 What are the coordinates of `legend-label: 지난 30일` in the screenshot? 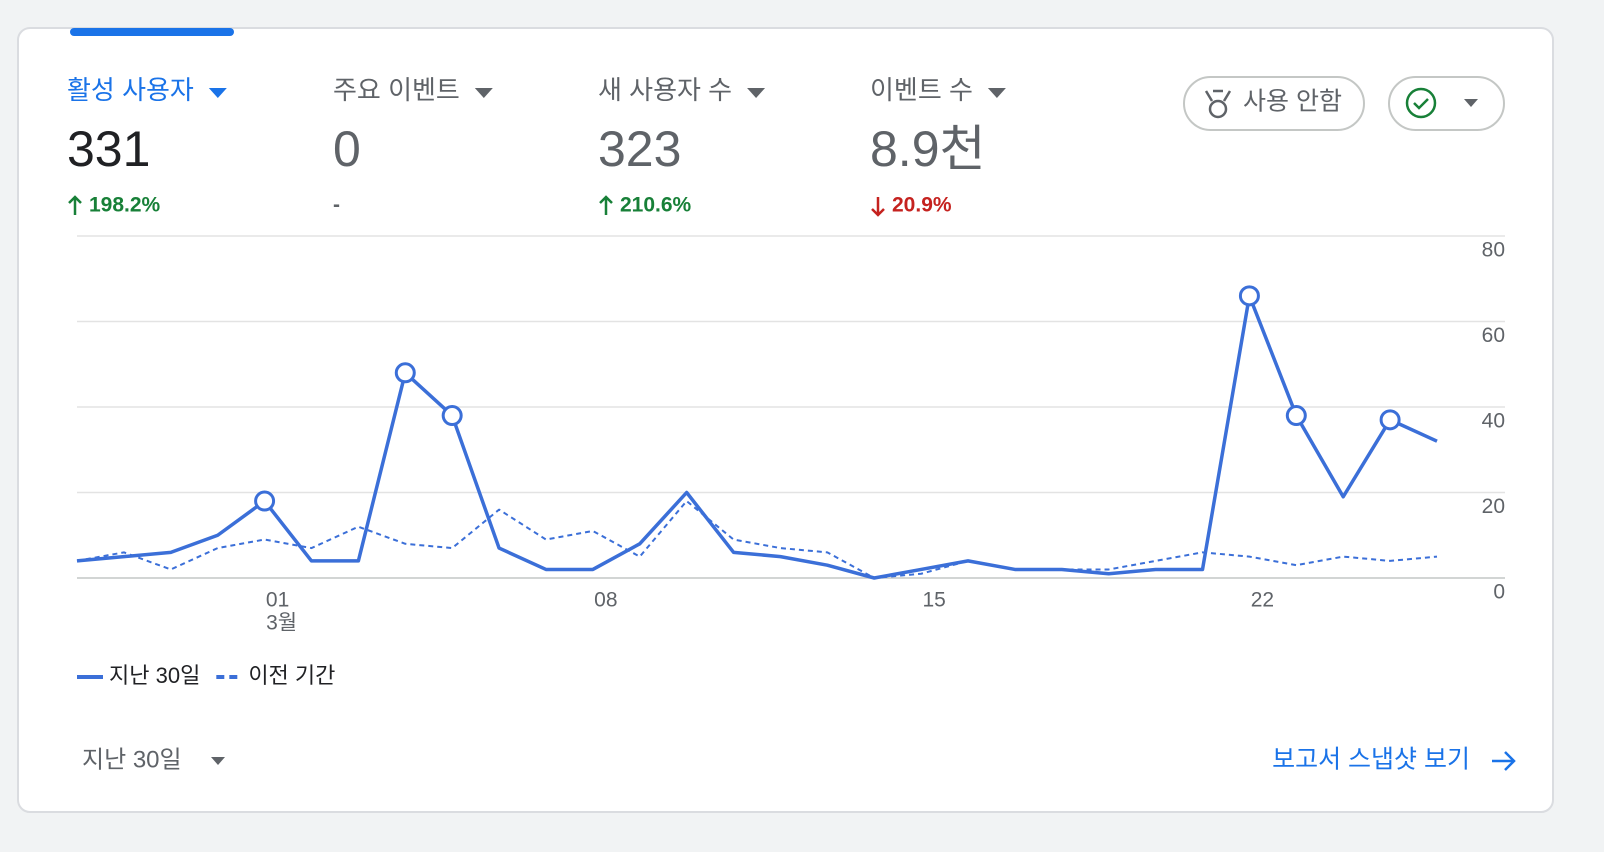 It's located at (154, 675).